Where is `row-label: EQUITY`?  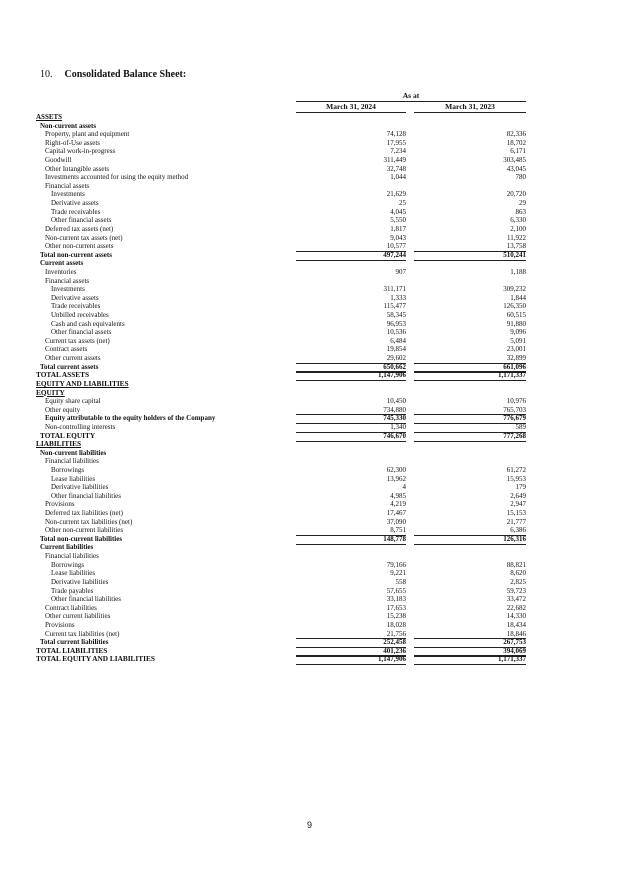 row-label: EQUITY is located at coordinates (50, 392).